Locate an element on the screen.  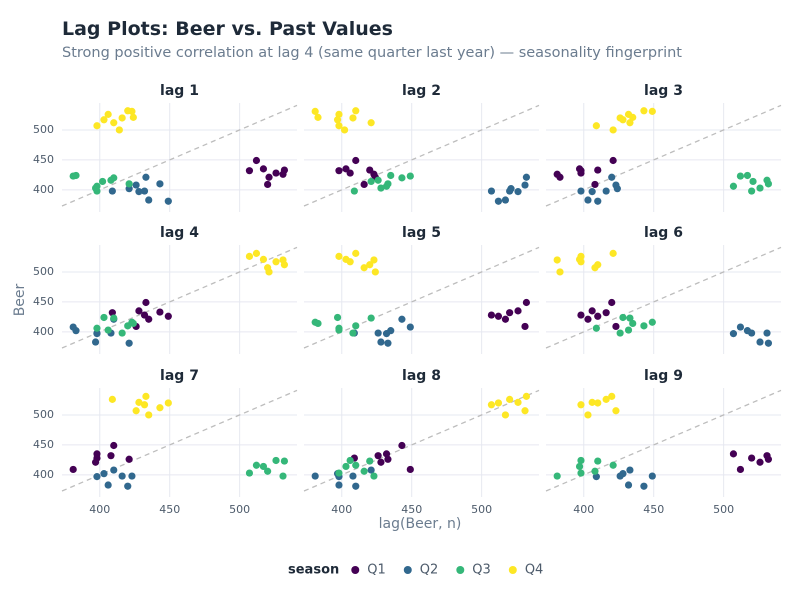
strip-title: lag 4 is located at coordinates (179, 233).